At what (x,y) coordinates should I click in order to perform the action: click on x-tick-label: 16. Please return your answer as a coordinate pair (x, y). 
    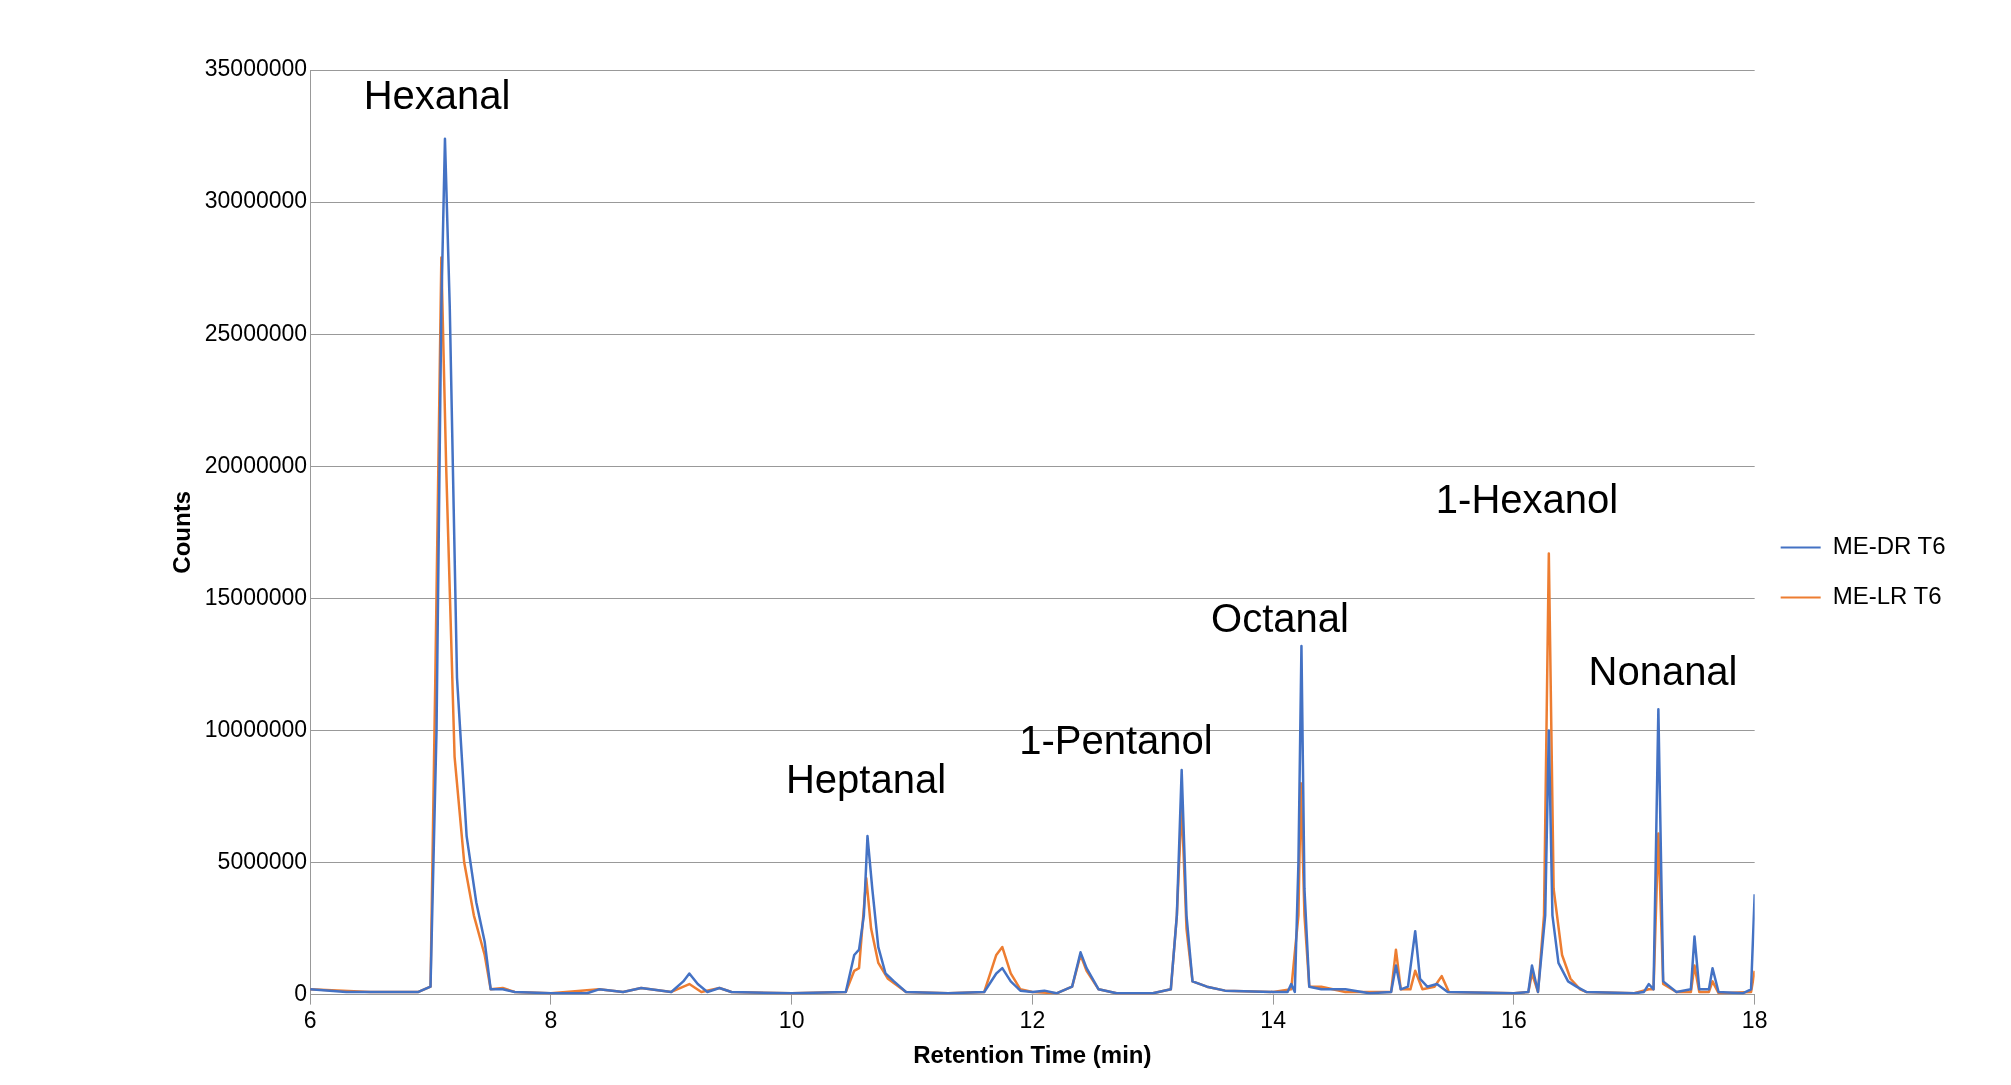
    Looking at the image, I should click on (1514, 1019).